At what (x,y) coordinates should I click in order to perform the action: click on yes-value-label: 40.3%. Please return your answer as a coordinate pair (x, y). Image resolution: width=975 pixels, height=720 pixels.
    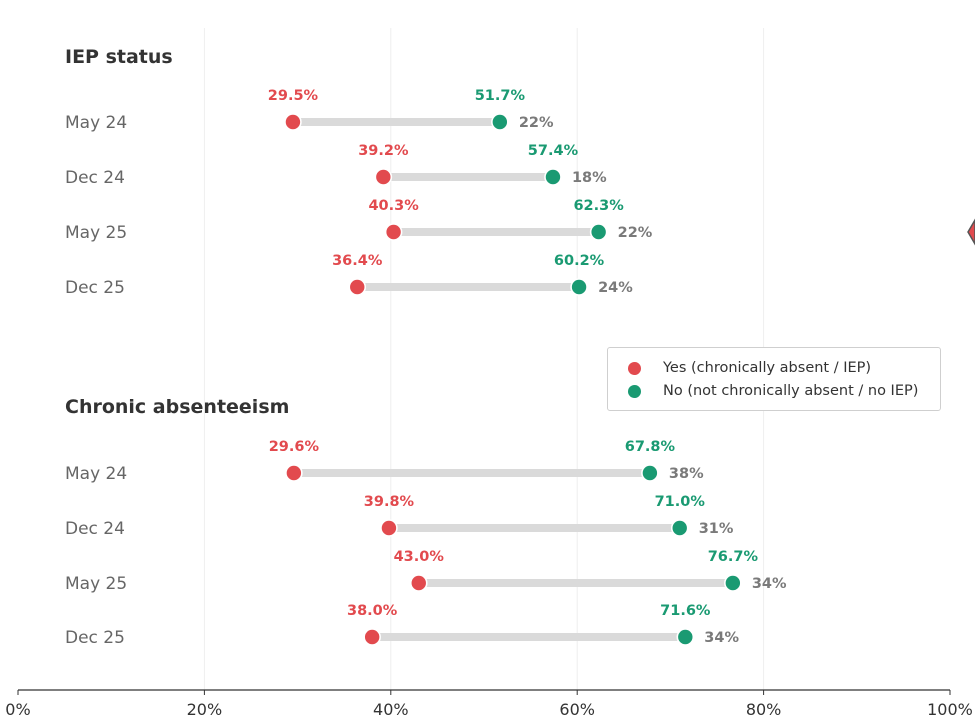
    Looking at the image, I should click on (393, 206).